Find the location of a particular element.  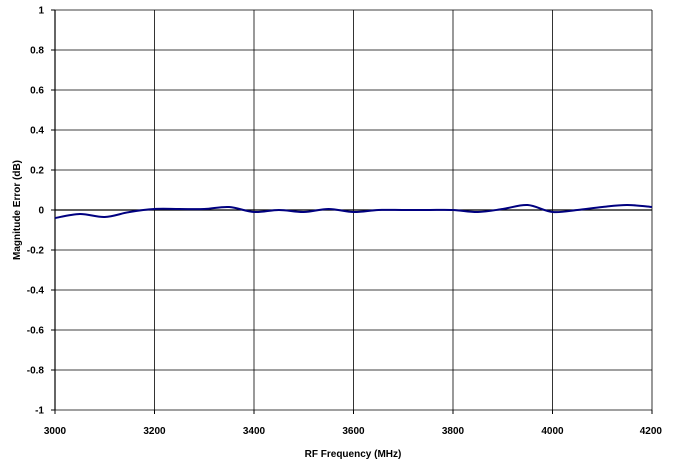

series-line is located at coordinates (353, 211).